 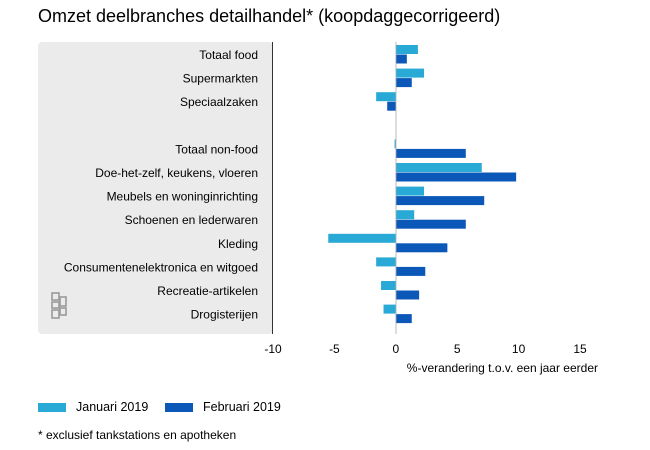 What do you see at coordinates (405, 215) in the screenshot?
I see `bar-januari-2019-schoenen-en-lederwaren` at bounding box center [405, 215].